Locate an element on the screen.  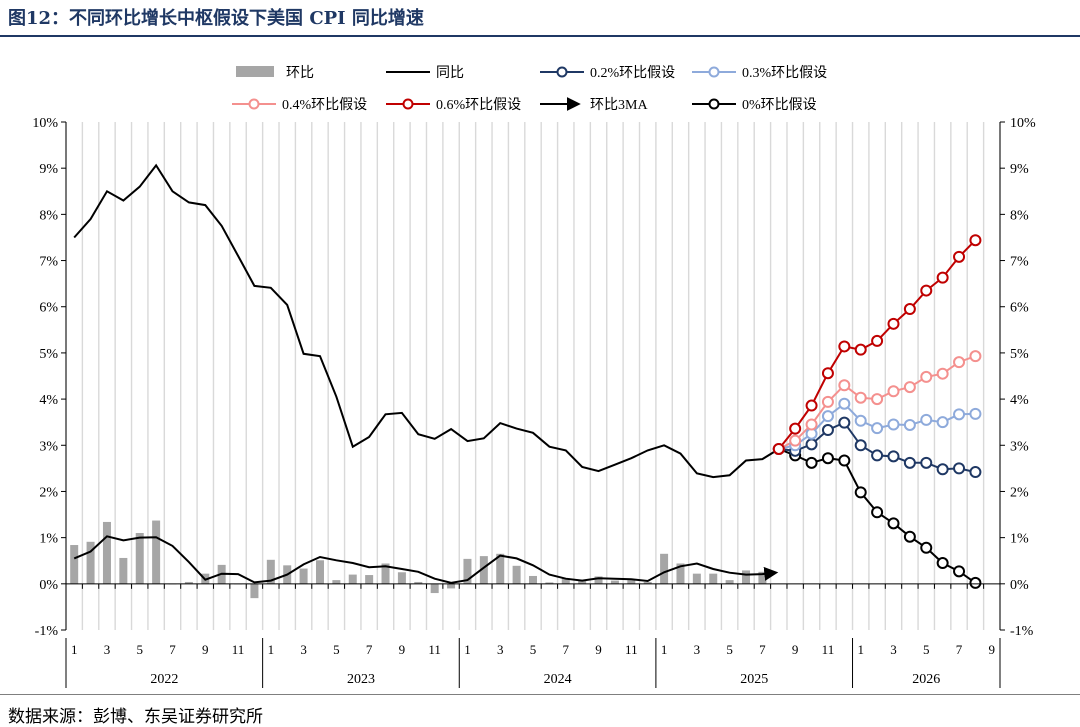
legend-label-s02: 0.2%环比假设 is located at coordinates (632, 73).